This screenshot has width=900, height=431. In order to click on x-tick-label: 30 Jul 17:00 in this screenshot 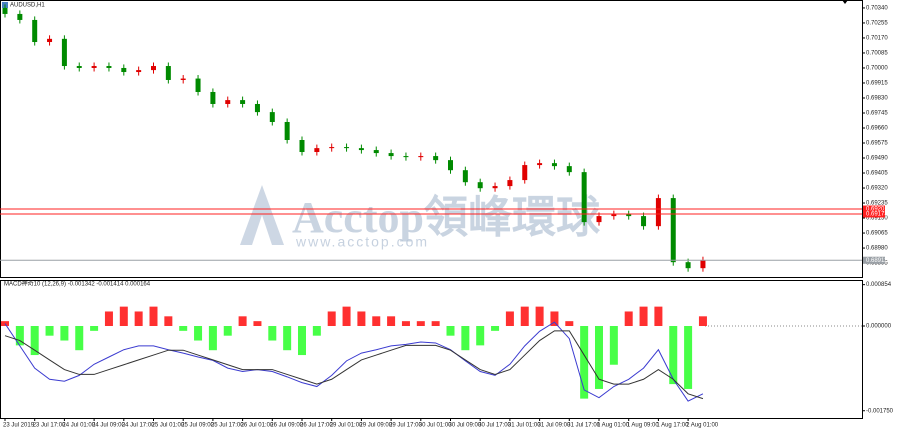, I will do `click(494, 426)`.